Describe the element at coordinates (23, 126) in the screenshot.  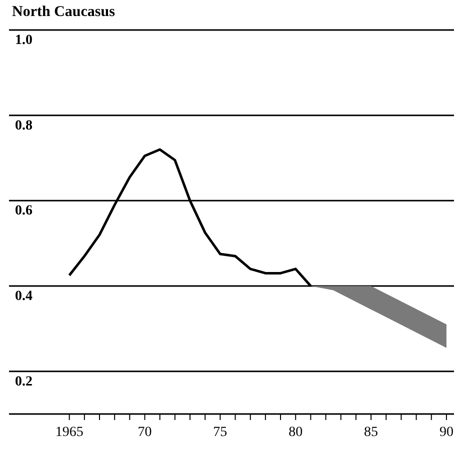
I see `y-tick-label: 0.8` at that location.